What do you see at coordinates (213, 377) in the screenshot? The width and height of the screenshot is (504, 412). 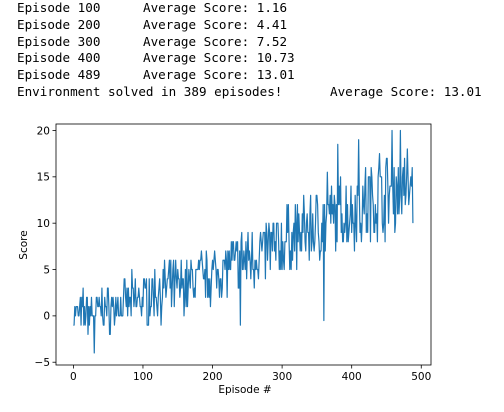 I see `x-tick-label: 200` at bounding box center [213, 377].